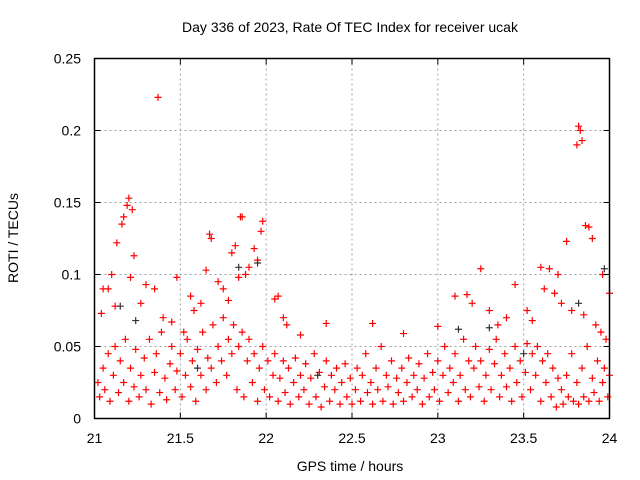  What do you see at coordinates (350, 466) in the screenshot?
I see `x-axis-label: GPS time / hours` at bounding box center [350, 466].